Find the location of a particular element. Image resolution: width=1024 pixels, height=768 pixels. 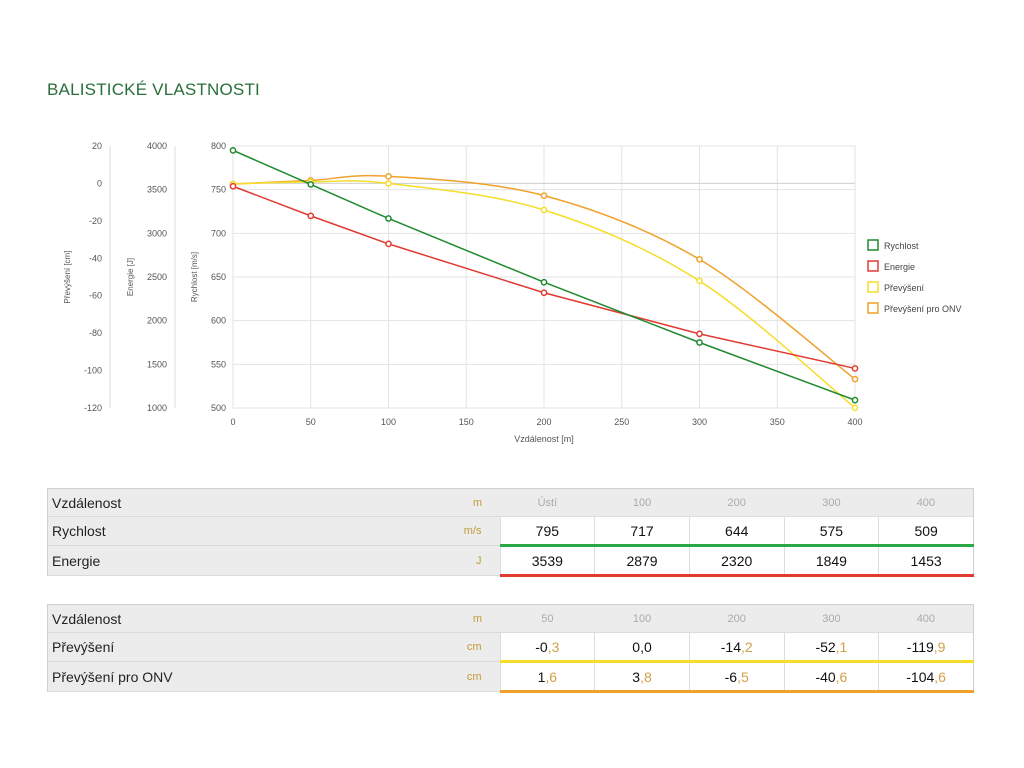

row-unit: m/s is located at coordinates (441, 531).